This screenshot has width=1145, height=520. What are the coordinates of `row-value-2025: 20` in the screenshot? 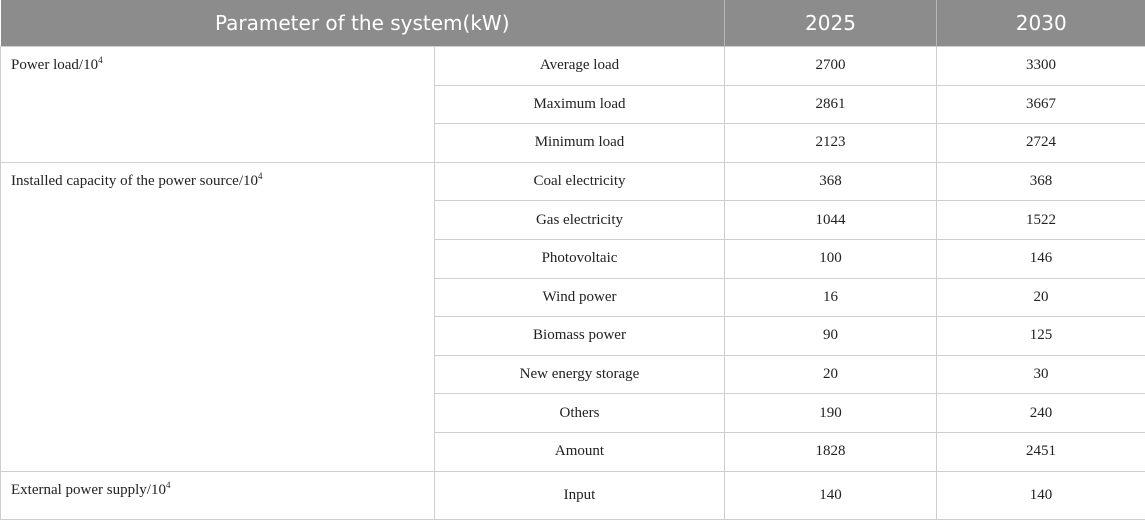 It's located at (831, 374).